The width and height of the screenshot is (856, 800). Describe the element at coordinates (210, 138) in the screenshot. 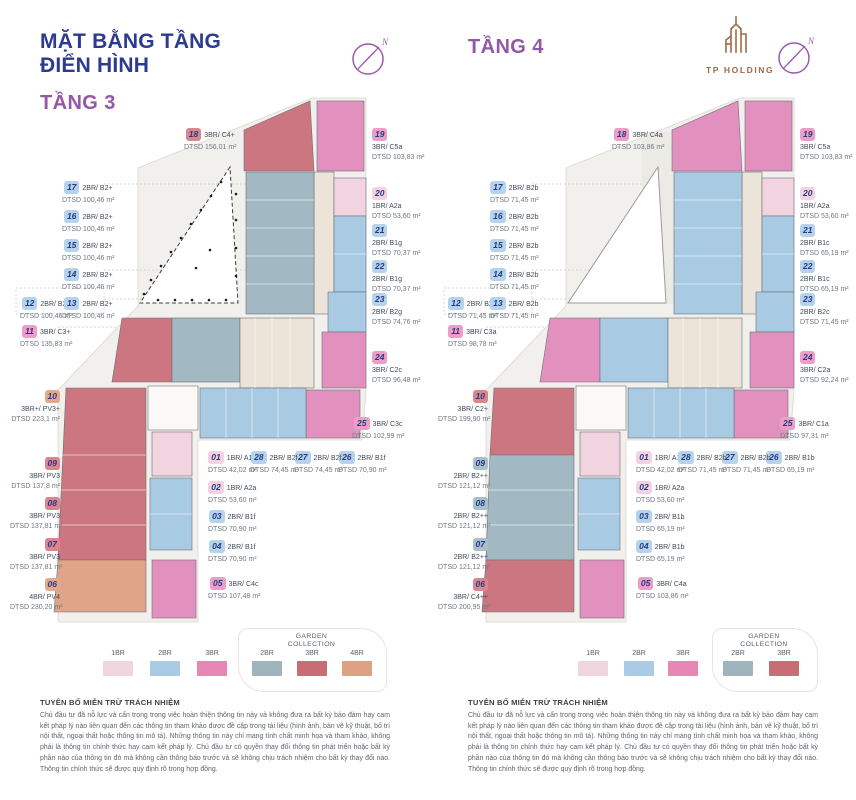

I see `unit-label-18: 18 3BR/ C4+ DTSD 156,01 m²` at that location.